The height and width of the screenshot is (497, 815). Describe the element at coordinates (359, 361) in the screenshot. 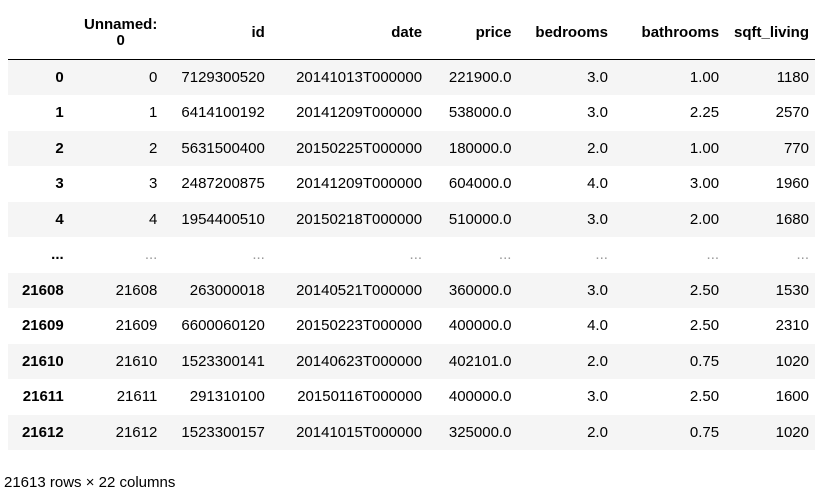

I see `table-cell: 20140623T000000` at that location.